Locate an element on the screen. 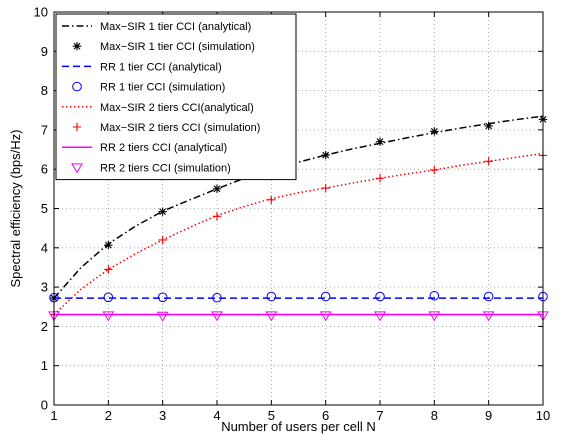 Image resolution: width=563 pixels, height=436 pixels. x-tick-label: 9 is located at coordinates (488, 415).